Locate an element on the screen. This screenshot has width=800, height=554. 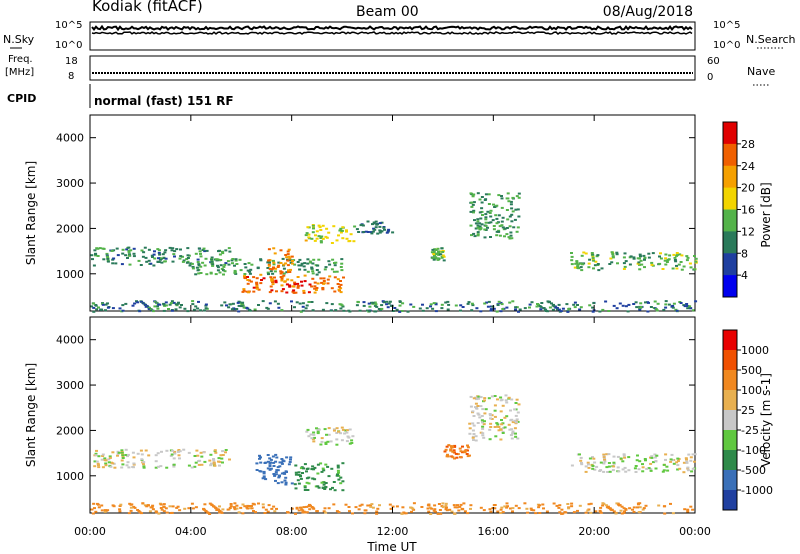
colorbar-swatch is located at coordinates (730, 380).